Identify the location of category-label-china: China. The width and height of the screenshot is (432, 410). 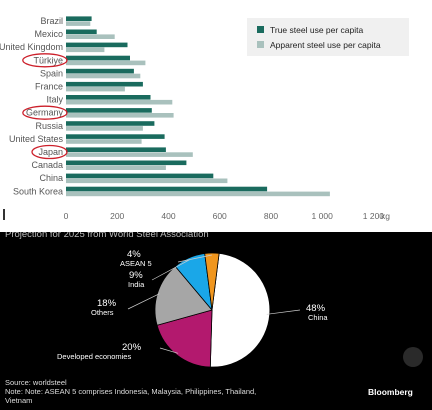
(51, 178).